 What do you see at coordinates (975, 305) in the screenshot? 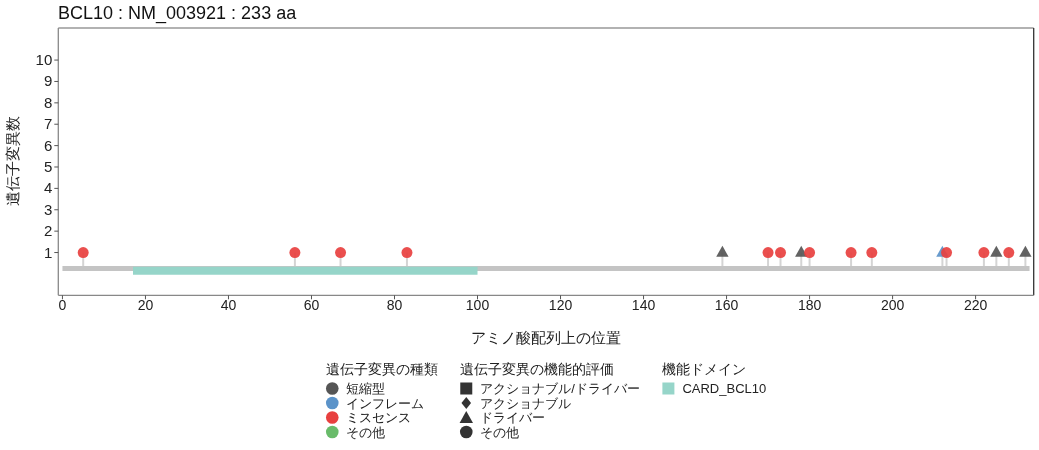
I see `x-tick-label: 220` at bounding box center [975, 305].